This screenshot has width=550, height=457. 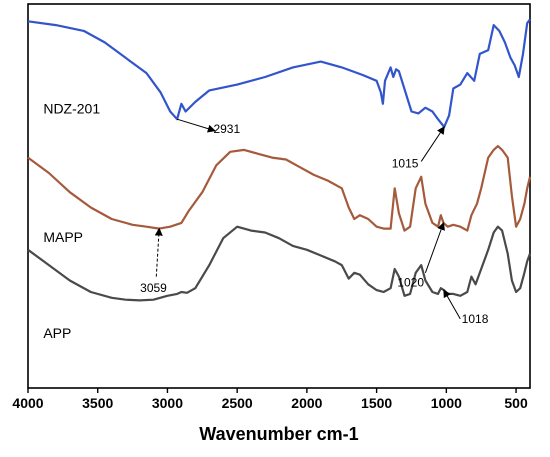 What do you see at coordinates (446, 403) in the screenshot?
I see `x-tick-label: 1000` at bounding box center [446, 403].